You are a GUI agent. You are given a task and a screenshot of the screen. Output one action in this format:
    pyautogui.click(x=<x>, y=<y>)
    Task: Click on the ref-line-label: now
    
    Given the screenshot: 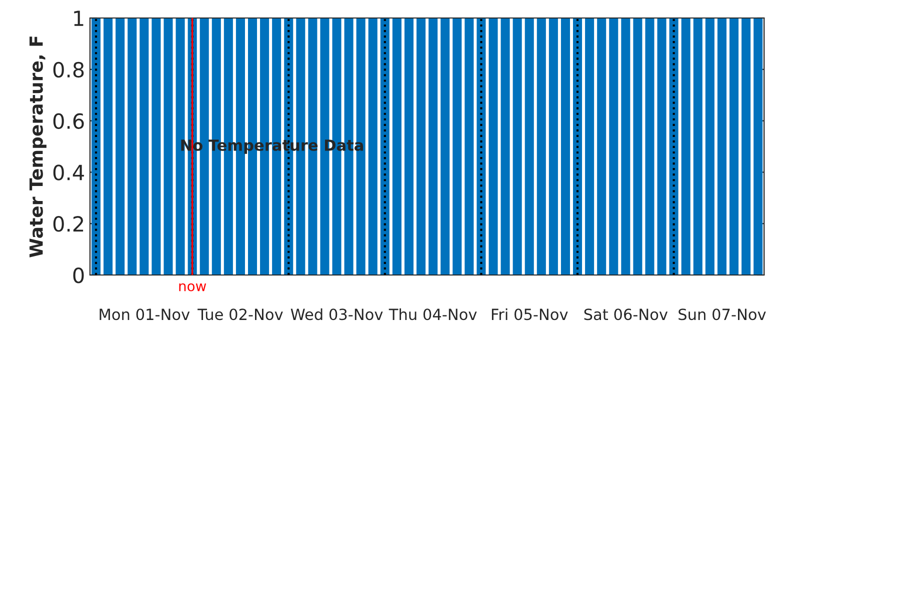 What is the action you would take?
    pyautogui.click(x=192, y=287)
    